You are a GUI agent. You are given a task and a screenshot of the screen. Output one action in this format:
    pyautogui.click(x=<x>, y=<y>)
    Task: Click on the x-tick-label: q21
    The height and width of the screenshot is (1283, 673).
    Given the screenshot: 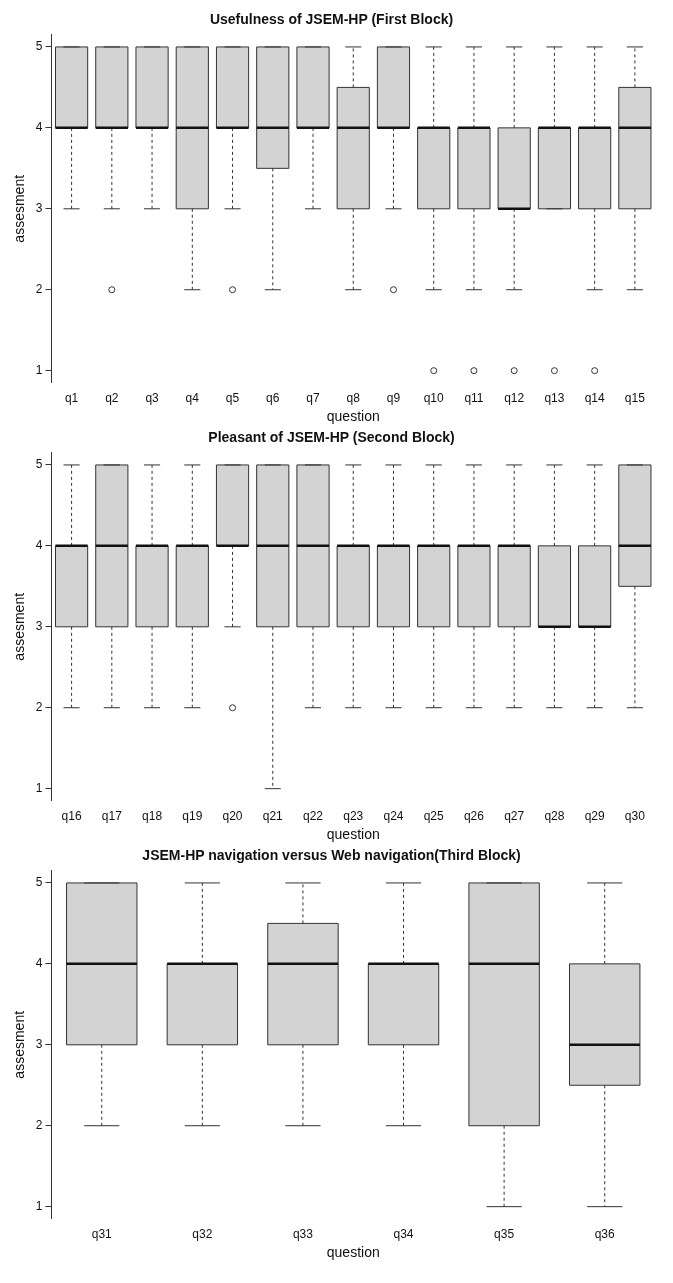 What is the action you would take?
    pyautogui.click(x=273, y=816)
    